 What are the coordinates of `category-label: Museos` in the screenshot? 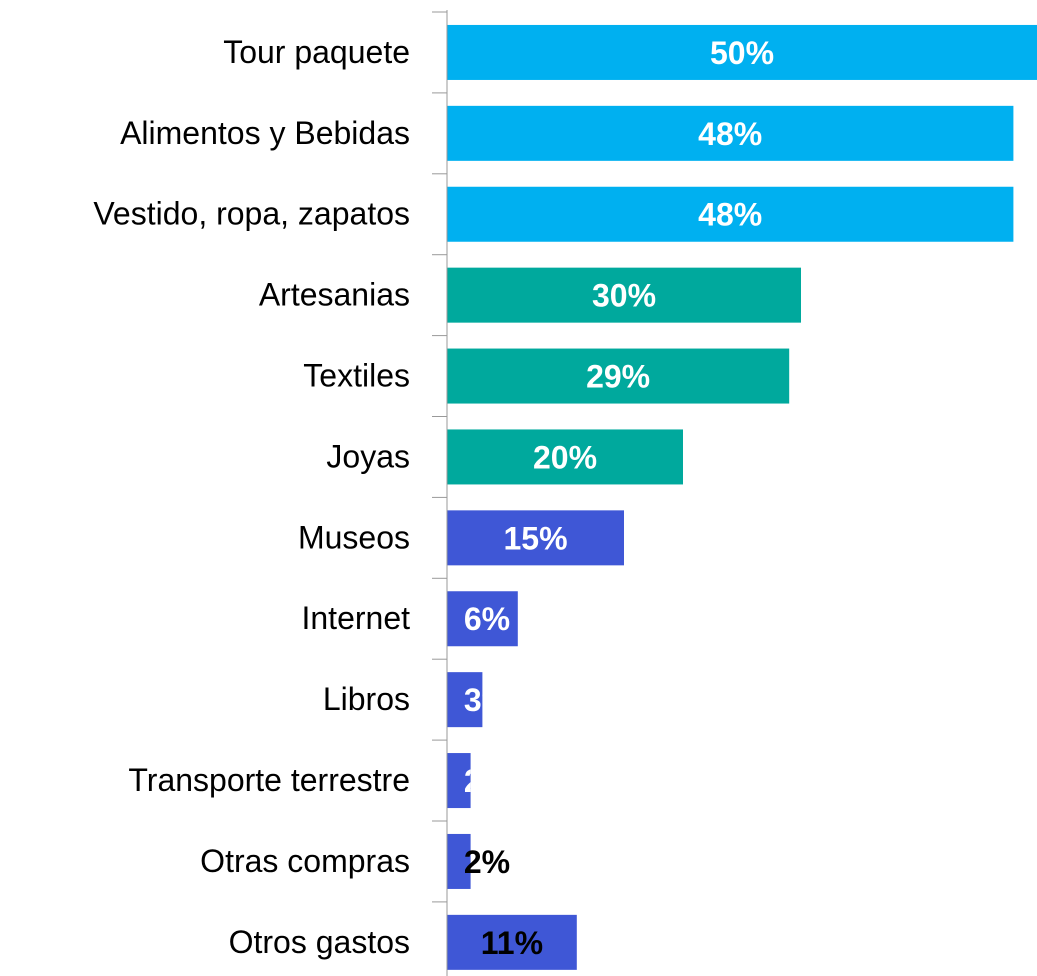 It's located at (354, 537).